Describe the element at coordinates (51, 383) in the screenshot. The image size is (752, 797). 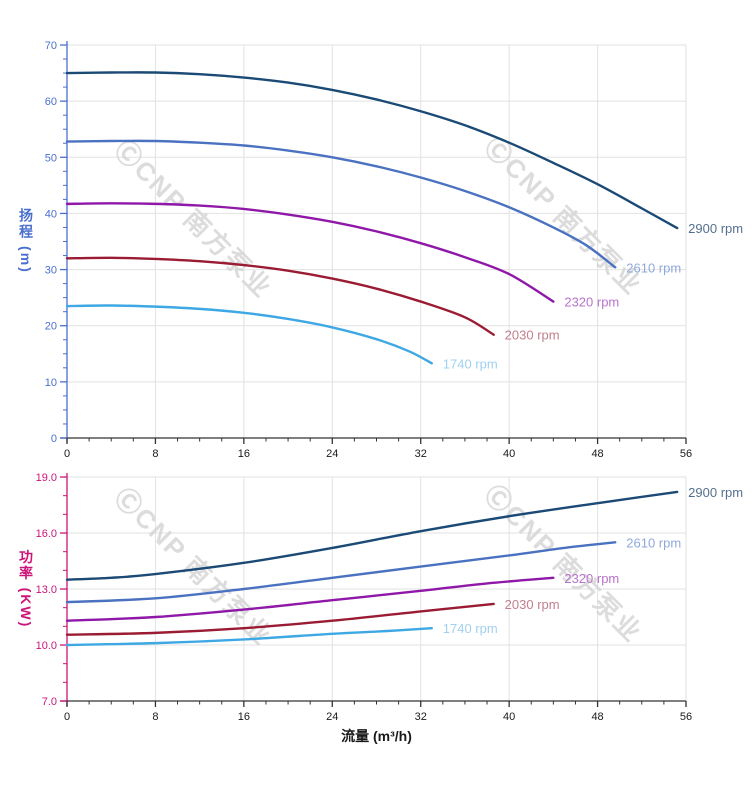
I see `y-tick-label: 10` at that location.